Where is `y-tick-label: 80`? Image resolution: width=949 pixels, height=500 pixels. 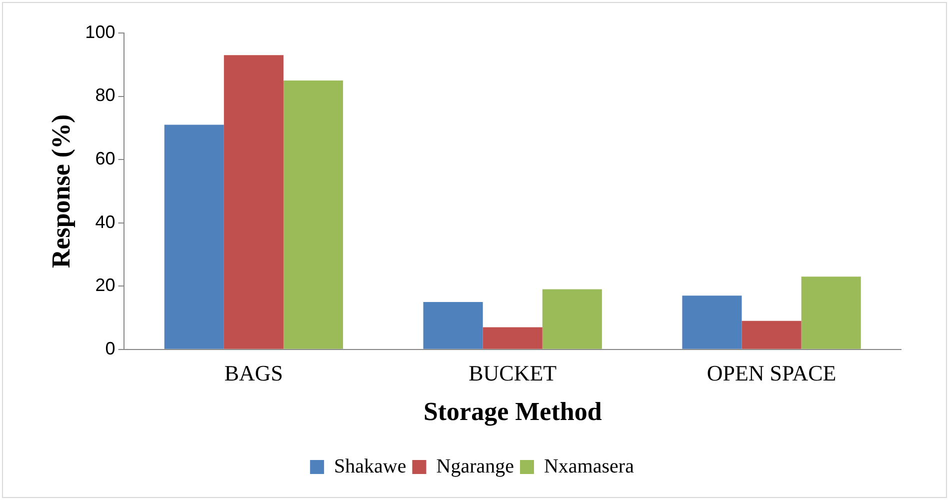 y-tick-label: 80 is located at coordinates (105, 95).